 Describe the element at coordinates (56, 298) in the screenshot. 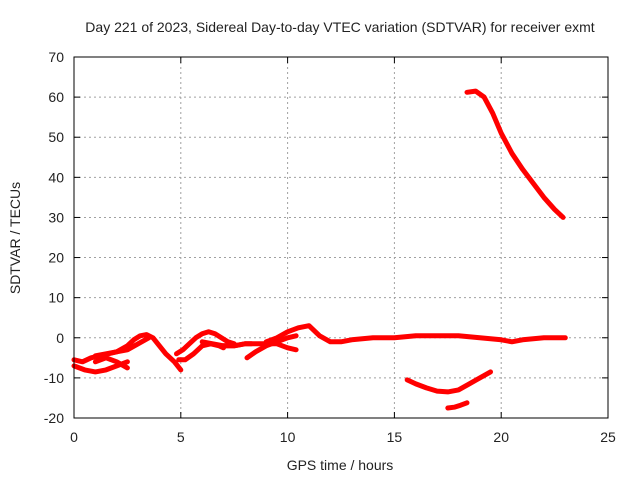

I see `y-tick-label: 10` at that location.